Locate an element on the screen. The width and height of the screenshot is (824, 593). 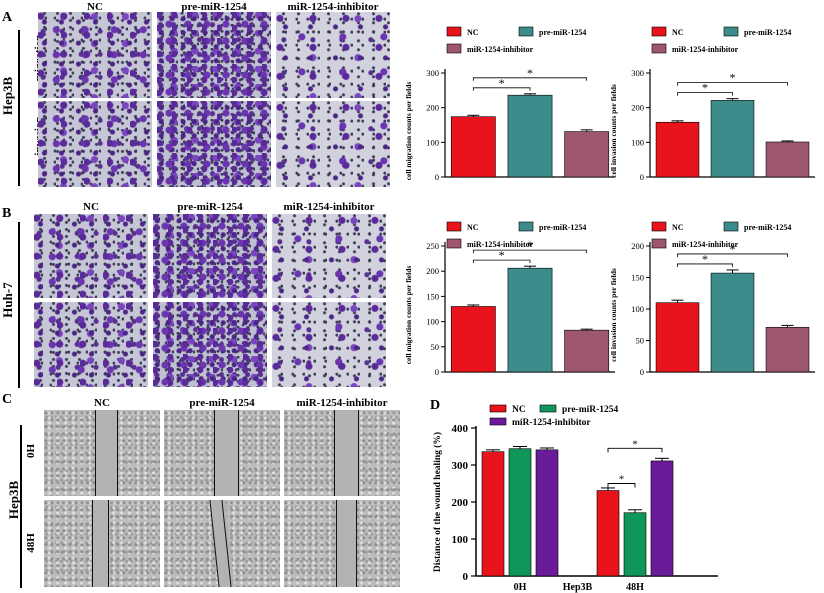
panel-c-row-48h: 48H is located at coordinates (31, 543).